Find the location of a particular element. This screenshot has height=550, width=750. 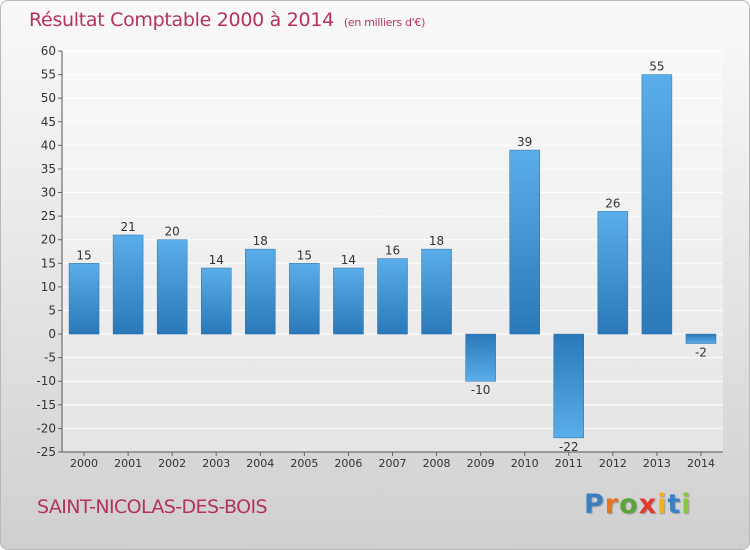

chart-subtitle: (en milliers d'€) is located at coordinates (384, 22).